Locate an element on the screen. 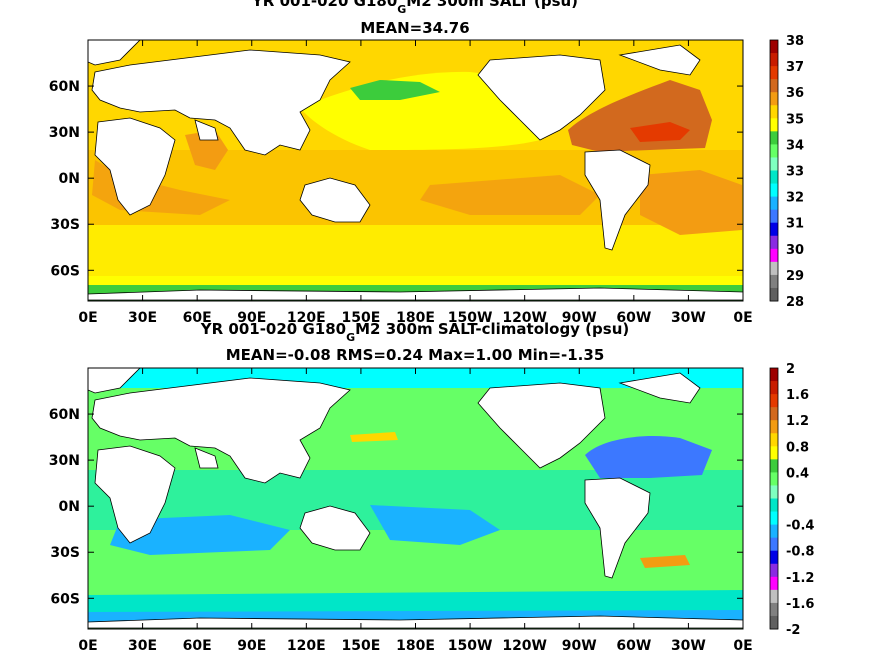 This screenshot has width=875, height=656. panel-diff-colorbar-label: -0.4 is located at coordinates (800, 526).